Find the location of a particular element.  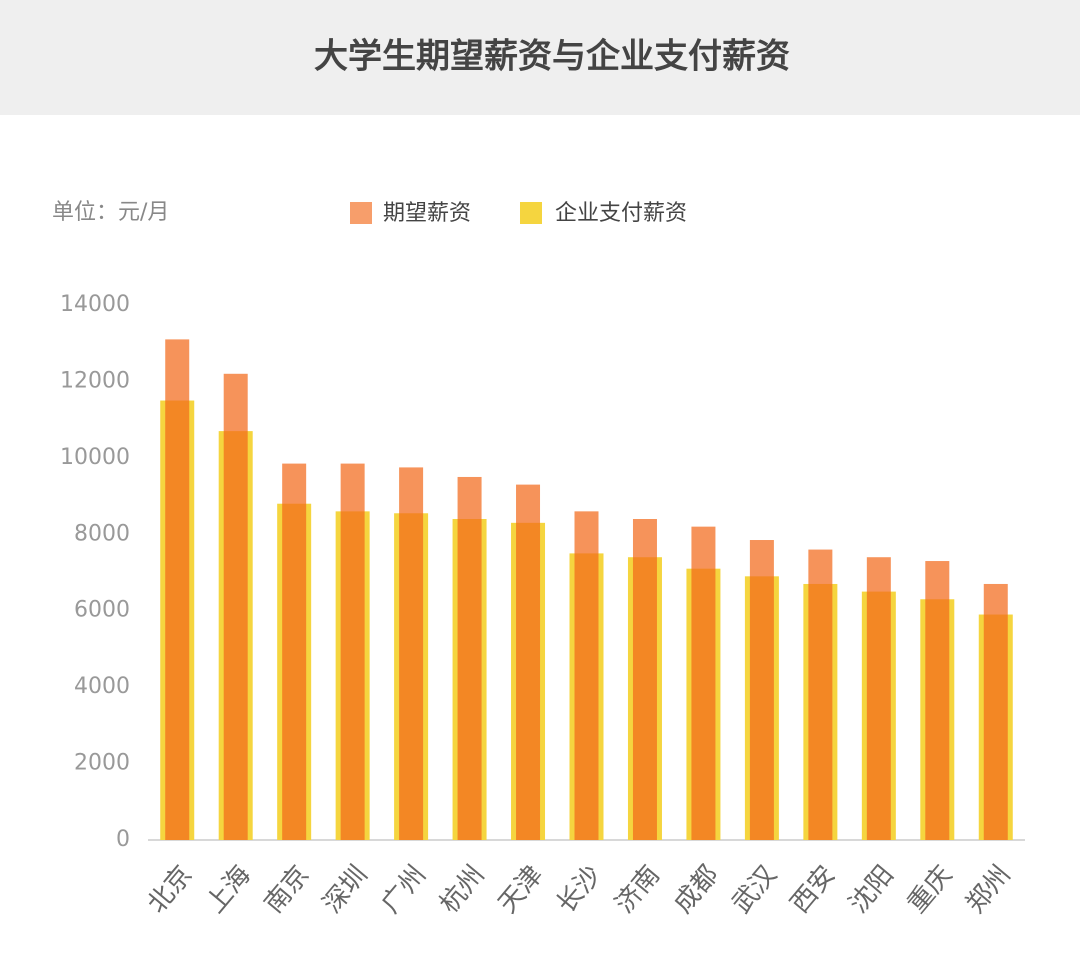

legend-label: 企业支付薪资 is located at coordinates (621, 213).